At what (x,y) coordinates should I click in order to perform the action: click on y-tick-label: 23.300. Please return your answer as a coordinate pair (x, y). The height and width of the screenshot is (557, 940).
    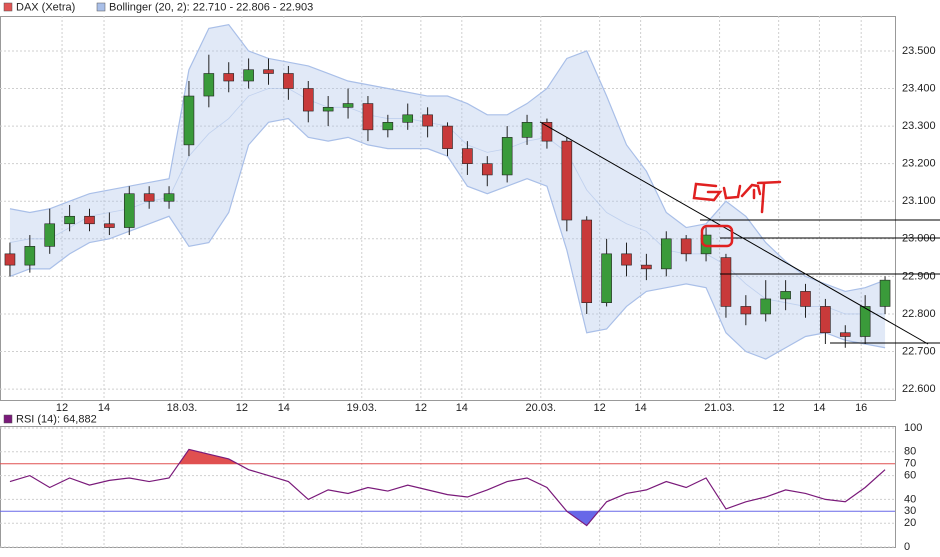
    Looking at the image, I should click on (919, 126).